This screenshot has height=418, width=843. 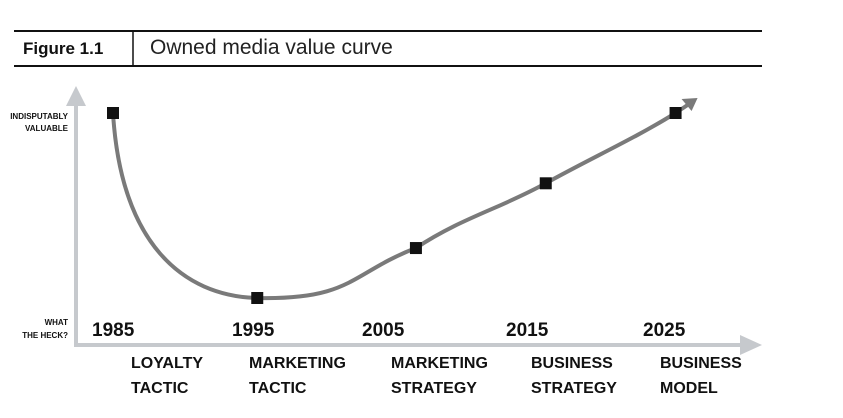 What do you see at coordinates (271, 47) in the screenshot?
I see `figure-title: Owned media value curve` at bounding box center [271, 47].